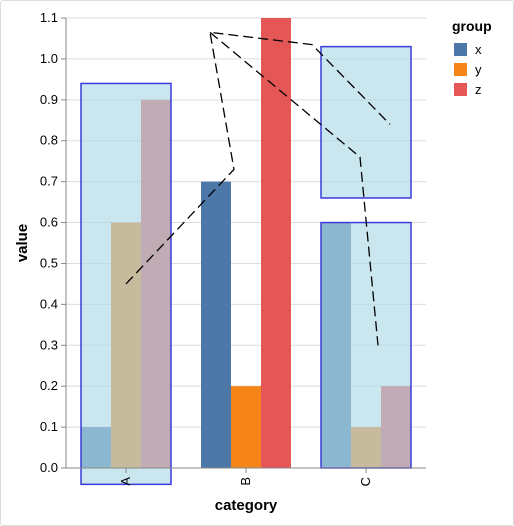 This screenshot has width=514, height=526. I want to click on x-axis-title: category, so click(246, 505).